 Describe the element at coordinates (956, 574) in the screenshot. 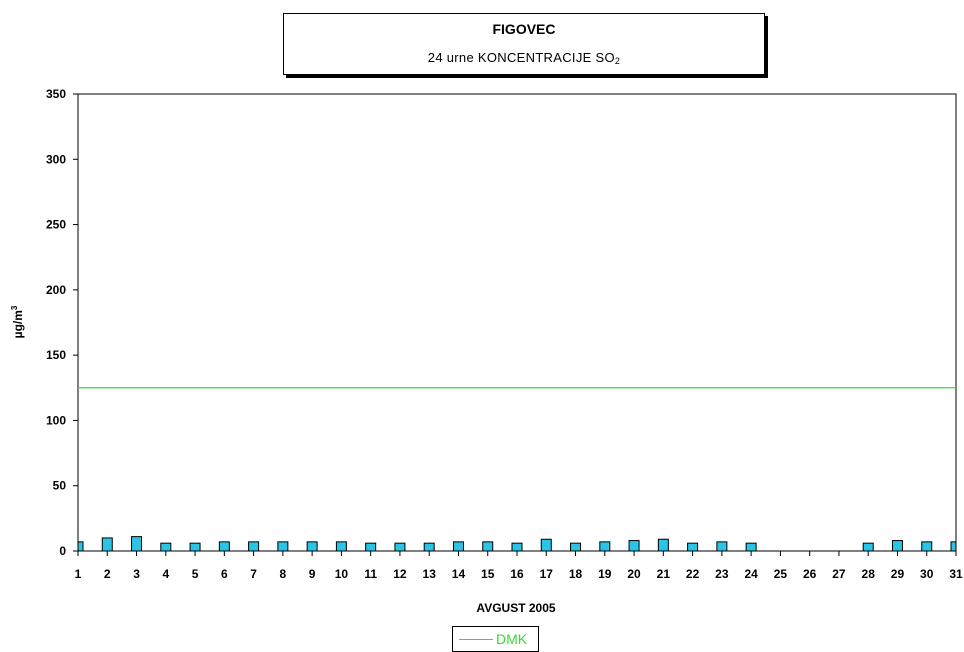

I see `x-tick-label: 31` at that location.